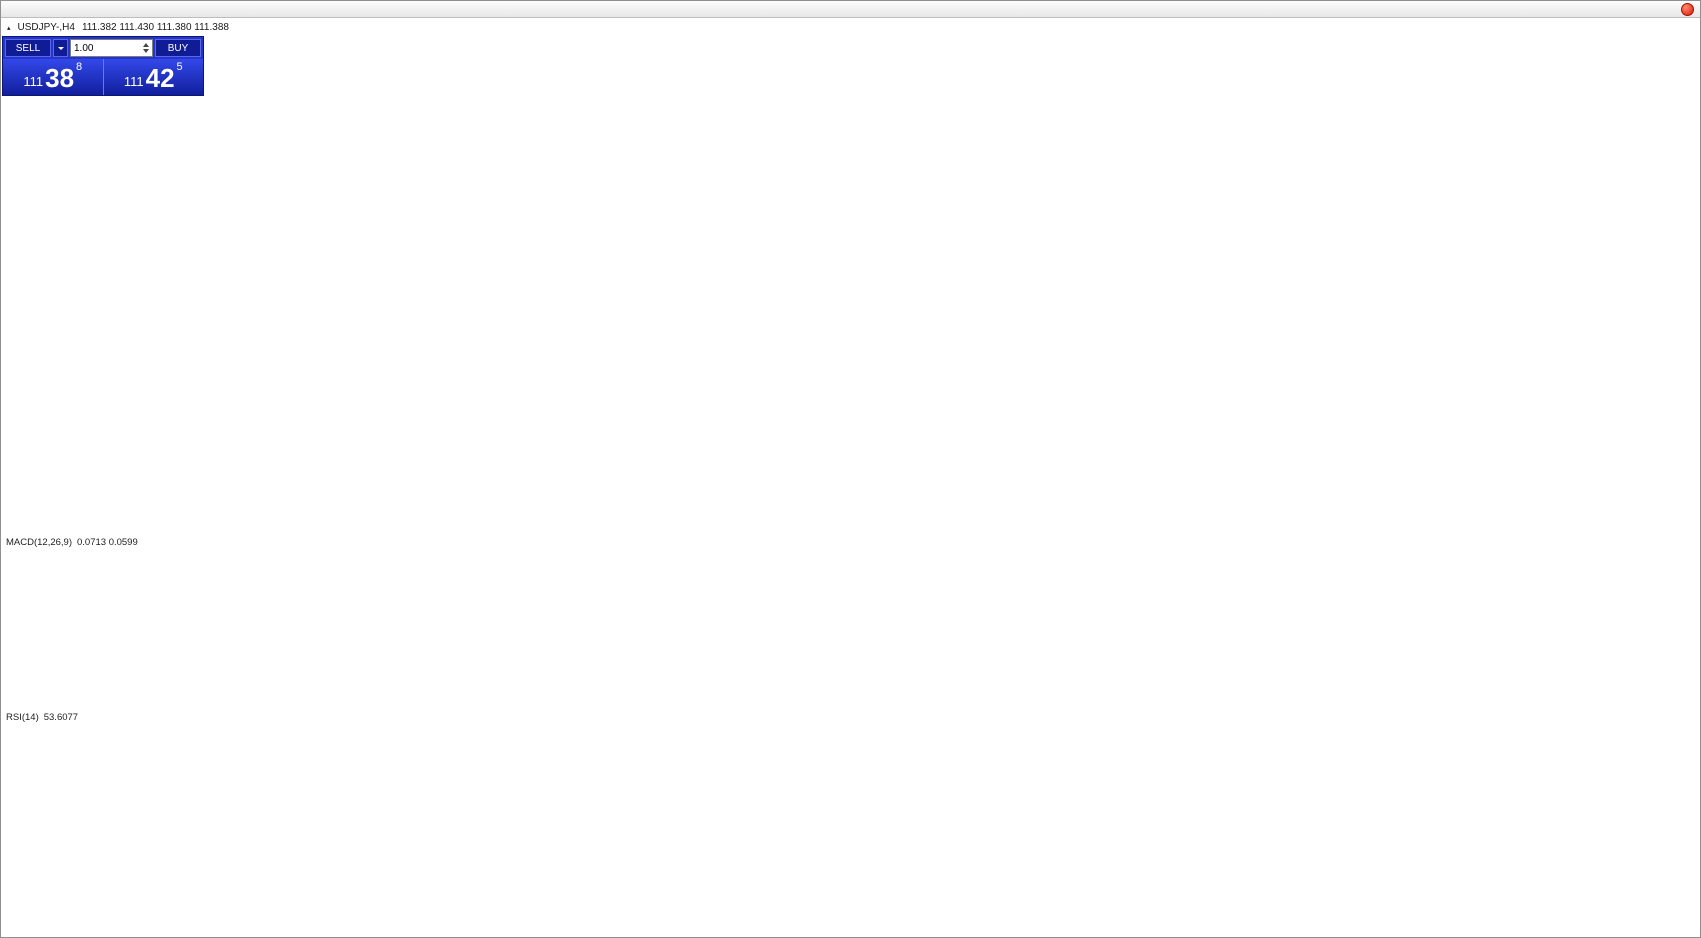 The height and width of the screenshot is (938, 1701). I want to click on sell-button: SELL, so click(28, 48).